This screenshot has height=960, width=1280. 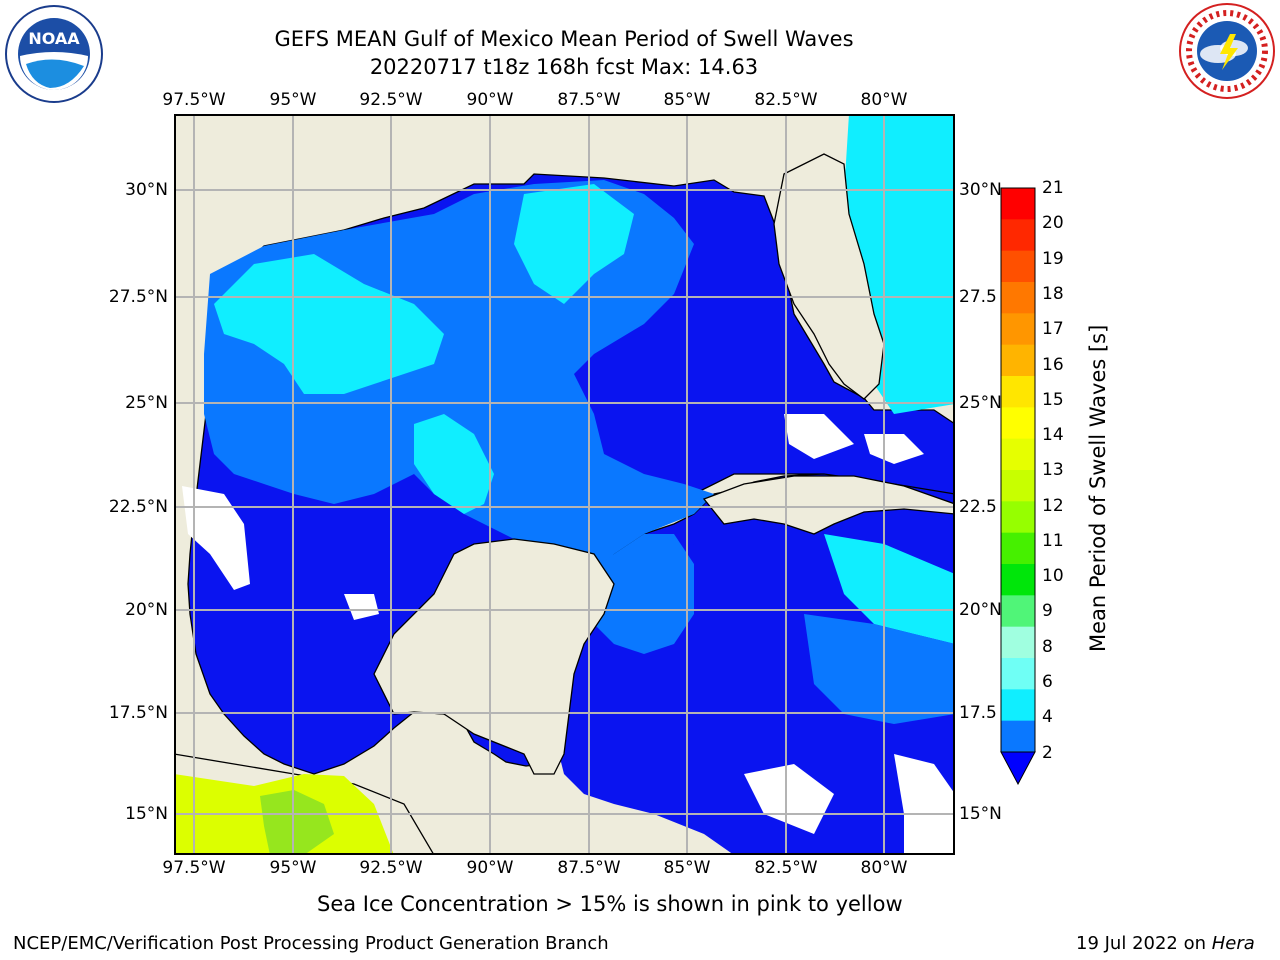 What do you see at coordinates (589, 100) in the screenshot?
I see `lon-label-top: 87.5°W` at bounding box center [589, 100].